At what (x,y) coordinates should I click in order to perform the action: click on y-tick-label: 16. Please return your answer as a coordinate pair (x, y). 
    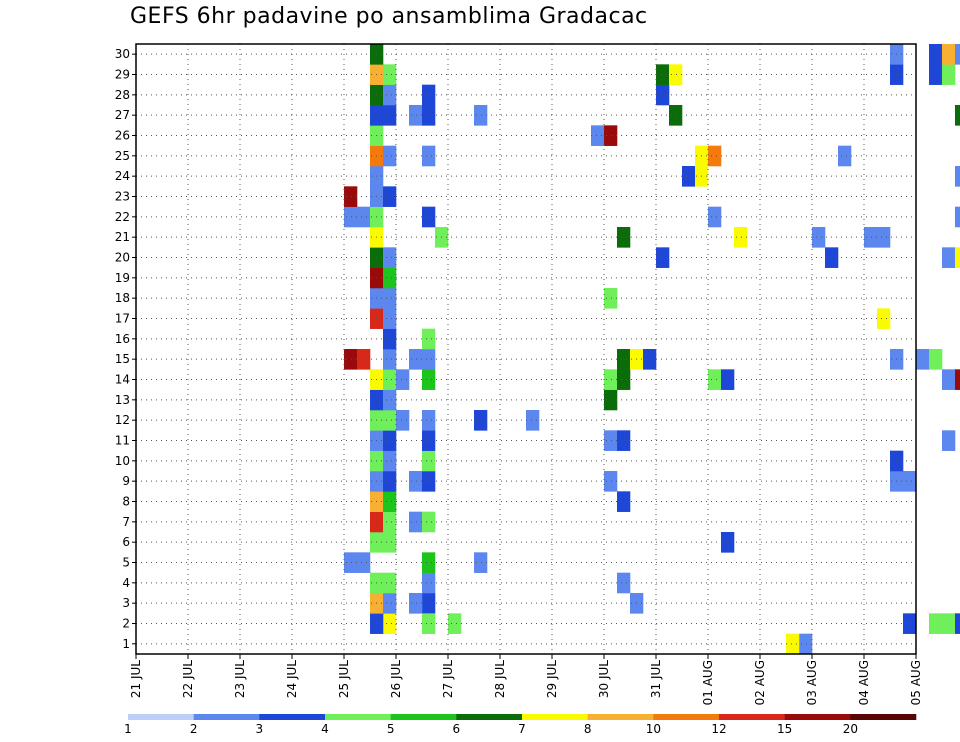
    Looking at the image, I should click on (122, 339).